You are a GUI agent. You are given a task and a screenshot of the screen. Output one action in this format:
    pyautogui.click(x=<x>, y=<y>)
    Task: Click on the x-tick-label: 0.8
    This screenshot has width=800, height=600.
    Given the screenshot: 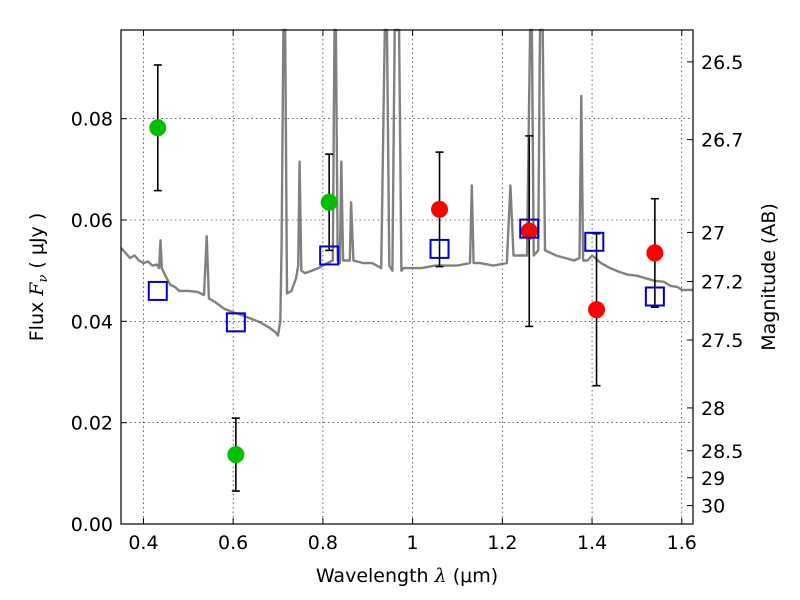 What is the action you would take?
    pyautogui.click(x=323, y=543)
    